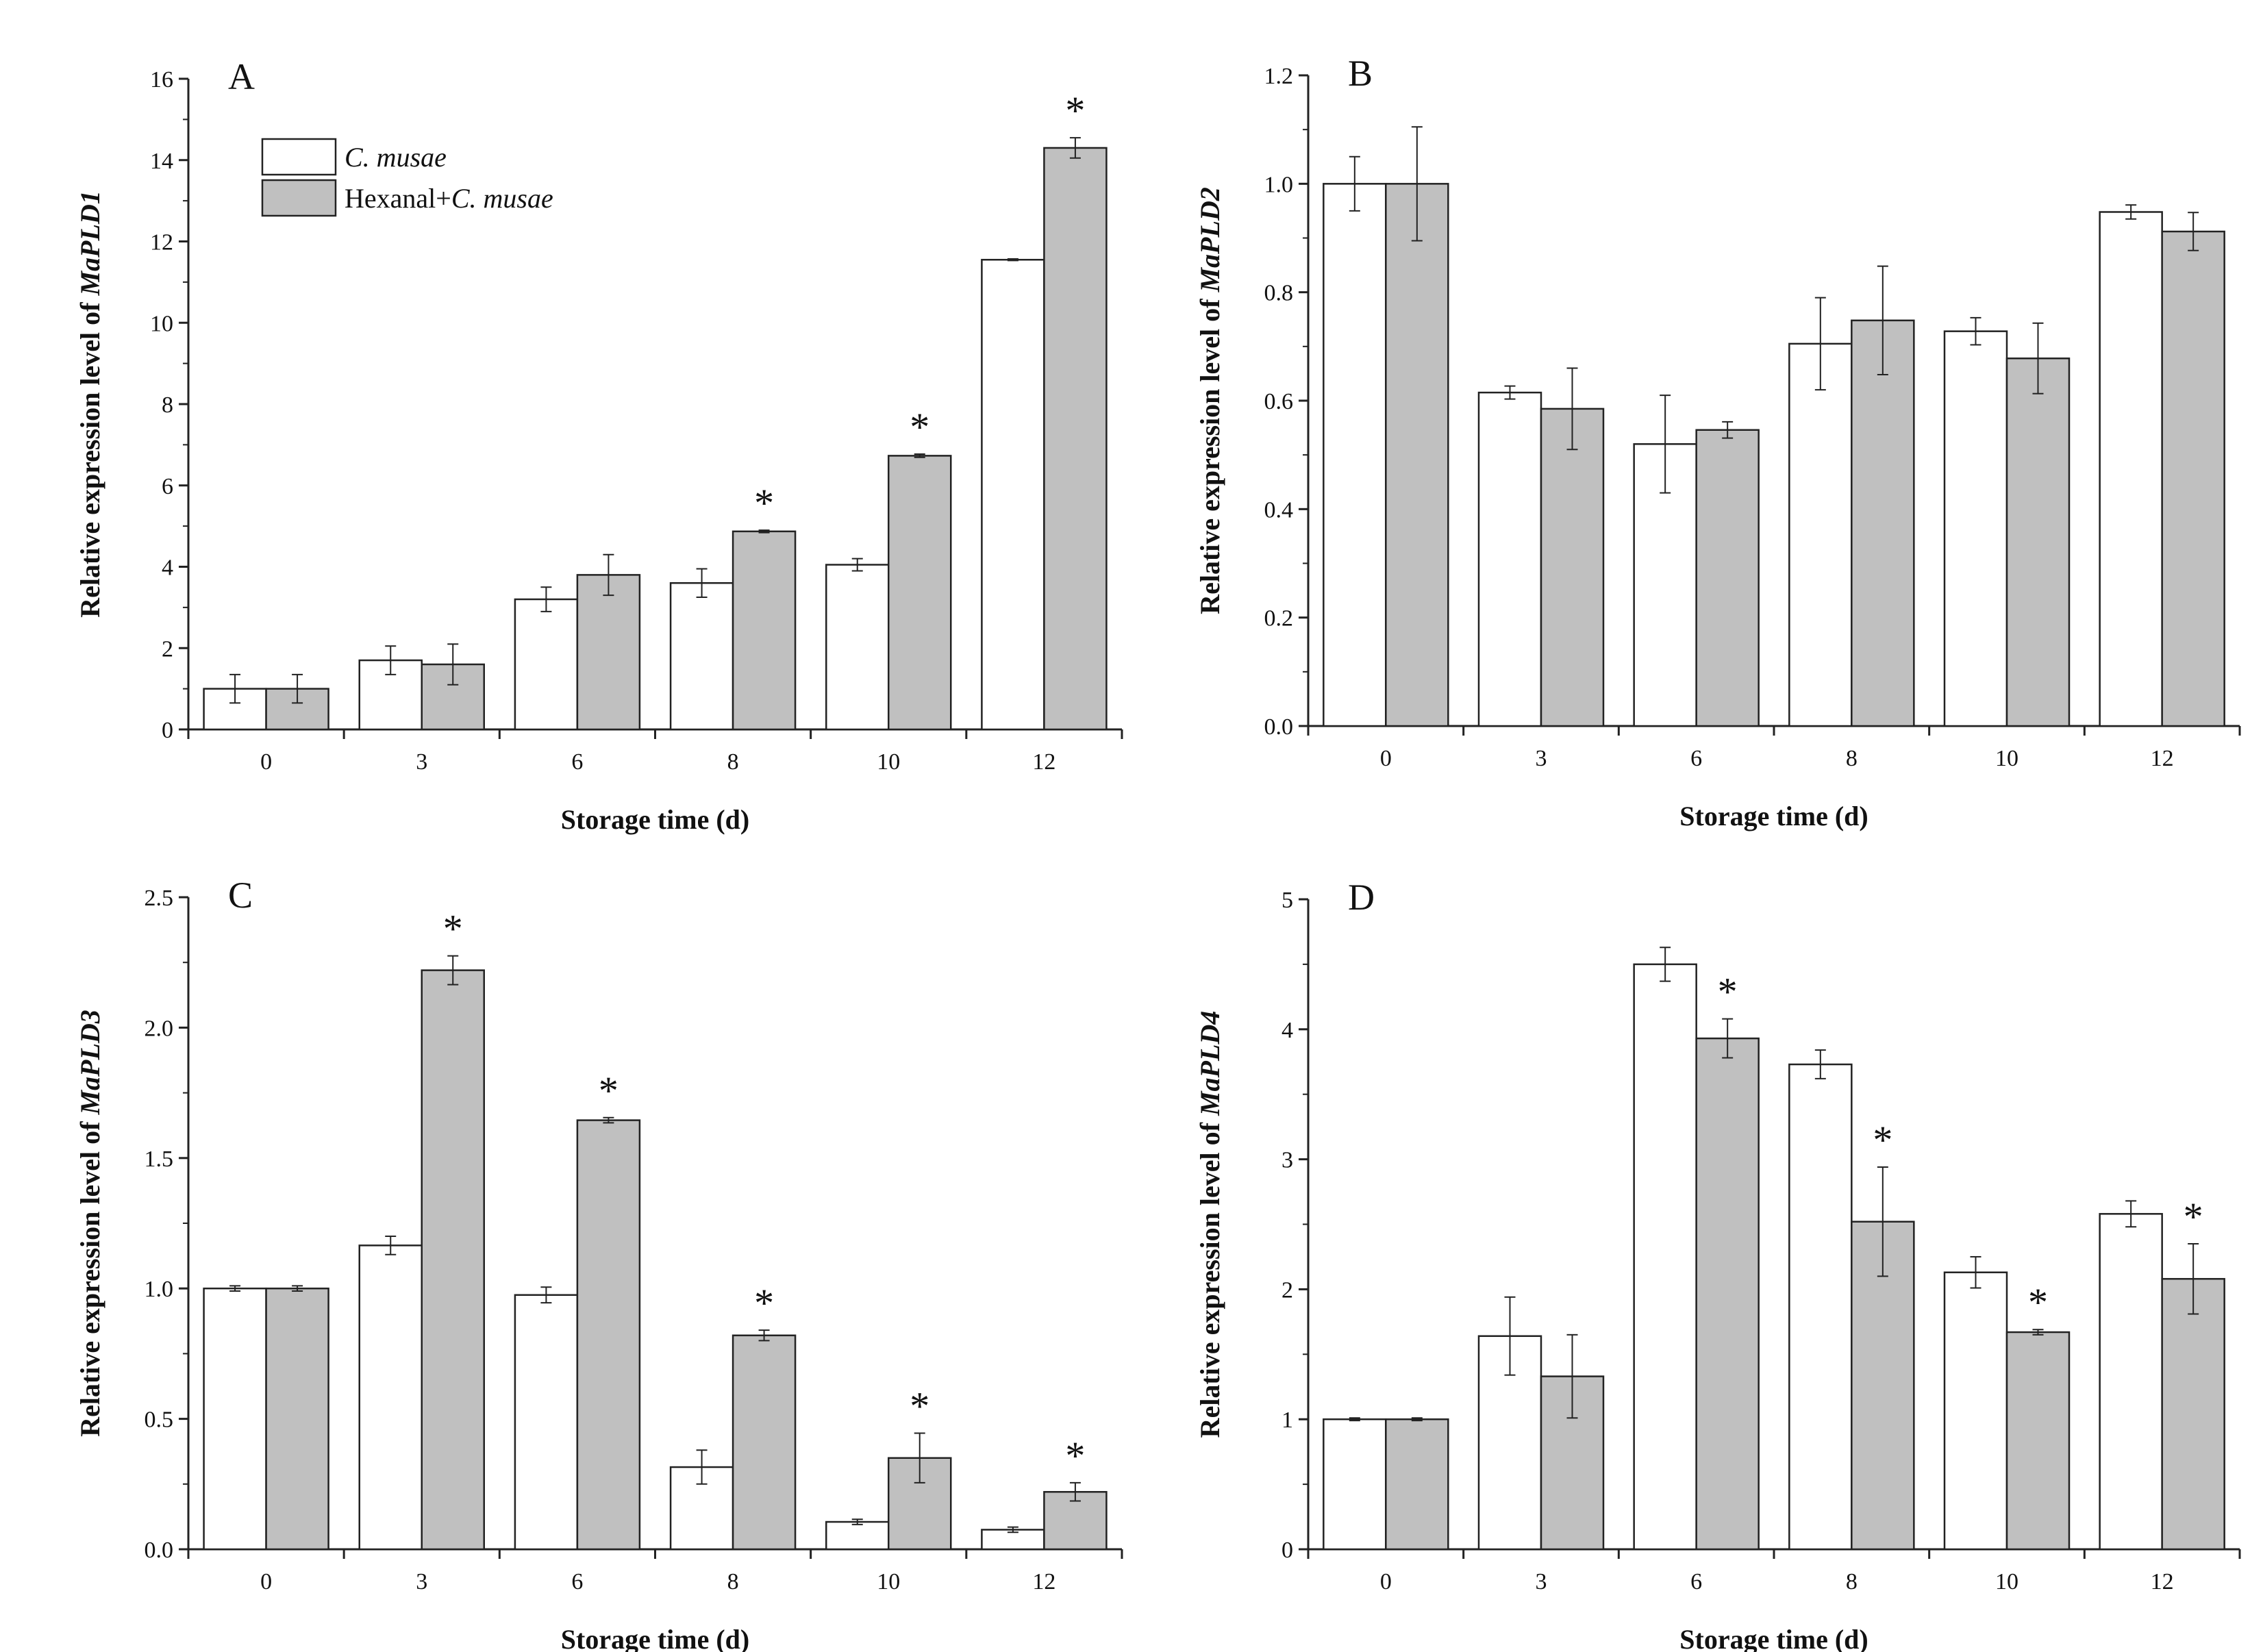 The image size is (2263, 1652). I want to click on y-tick-label: 0.6, so click(1279, 401).